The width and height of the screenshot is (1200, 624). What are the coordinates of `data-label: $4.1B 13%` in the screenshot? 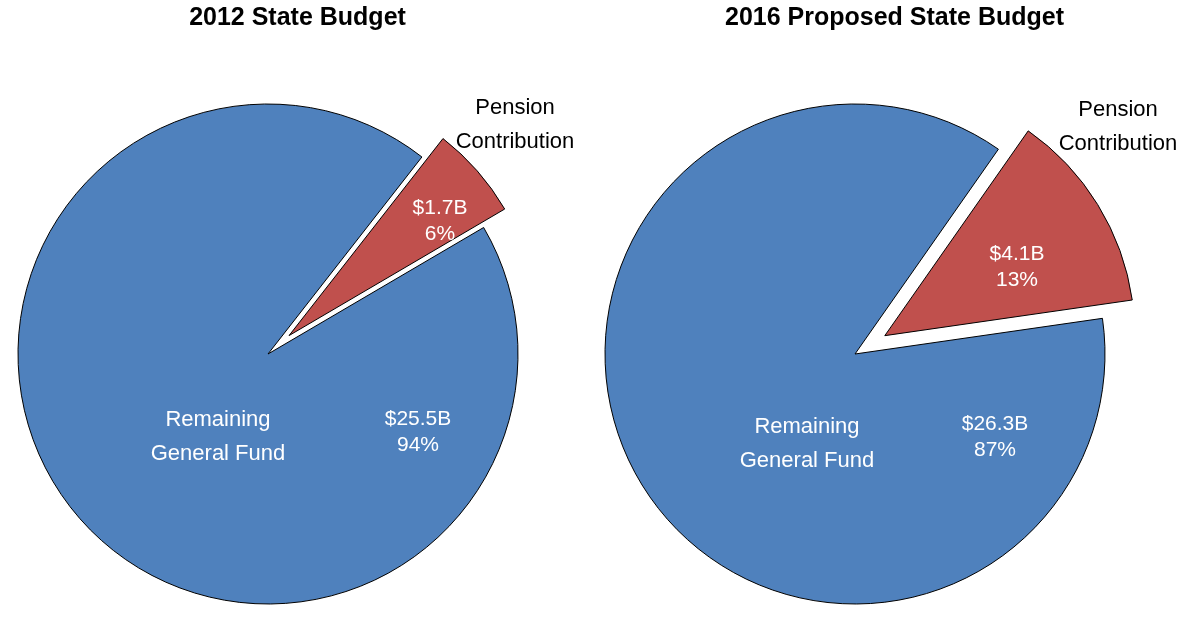 It's located at (1017, 265).